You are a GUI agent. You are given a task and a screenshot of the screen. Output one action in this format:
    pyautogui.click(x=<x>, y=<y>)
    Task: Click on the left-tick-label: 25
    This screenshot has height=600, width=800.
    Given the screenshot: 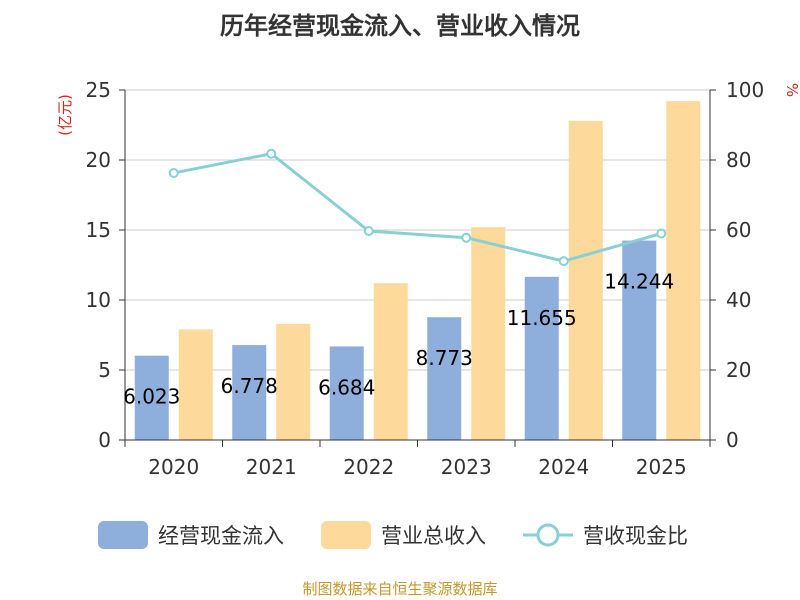 What is the action you would take?
    pyautogui.click(x=98, y=90)
    